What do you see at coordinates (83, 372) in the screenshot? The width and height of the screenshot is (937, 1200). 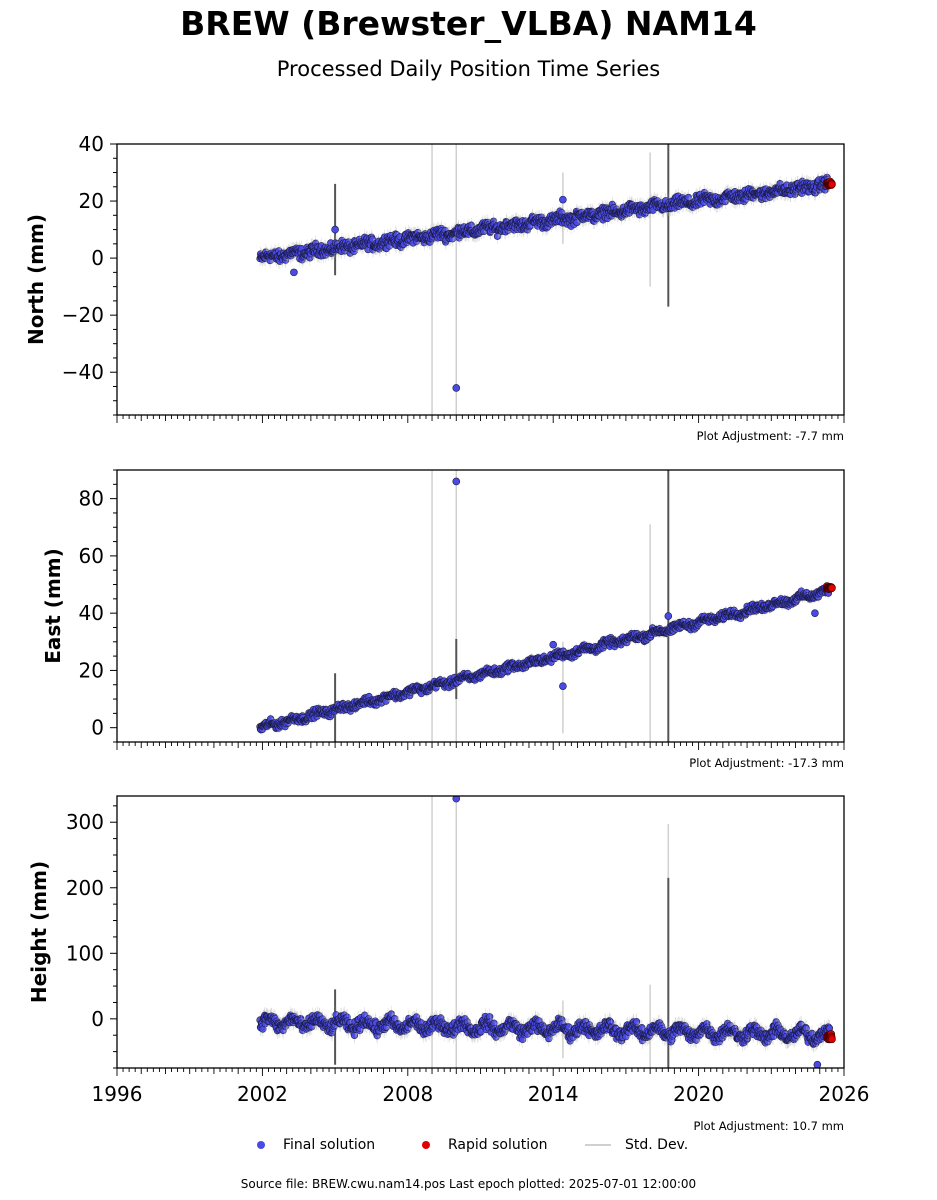 I see `y-tick-label: −40` at bounding box center [83, 372].